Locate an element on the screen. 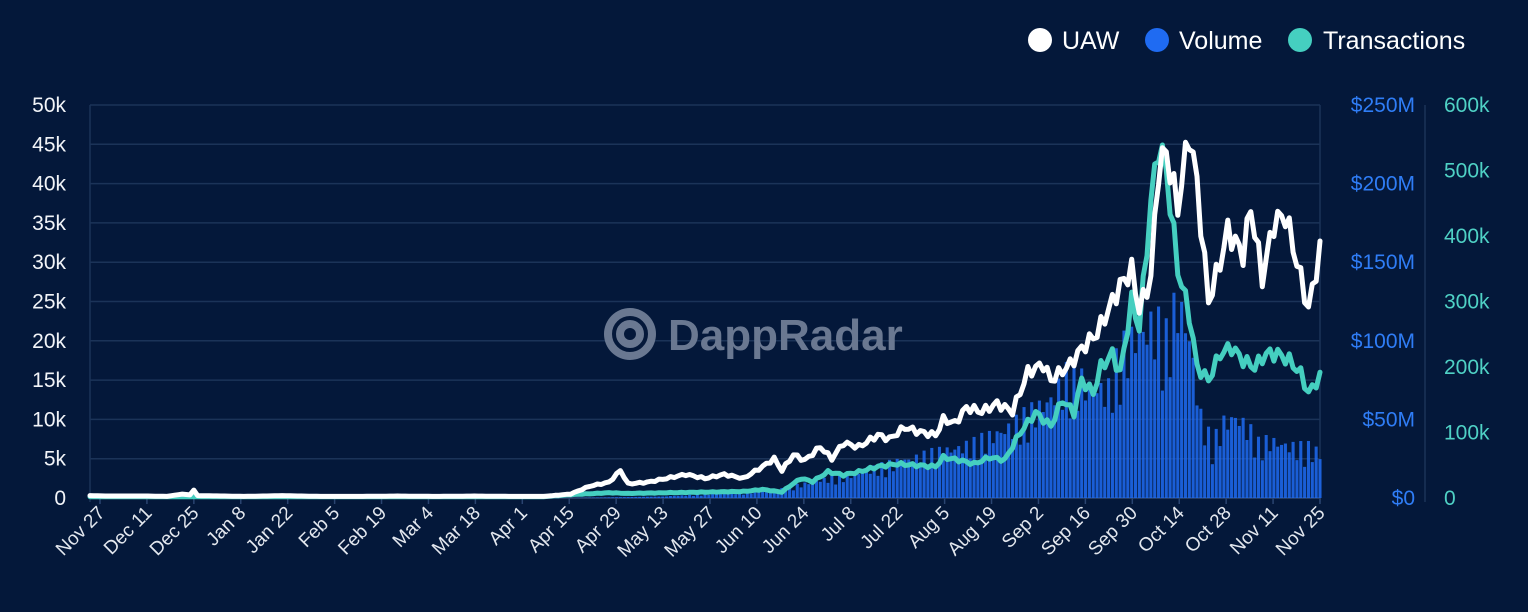 The height and width of the screenshot is (612, 1528). y-tick-label-uaw: 20k is located at coordinates (49, 341).